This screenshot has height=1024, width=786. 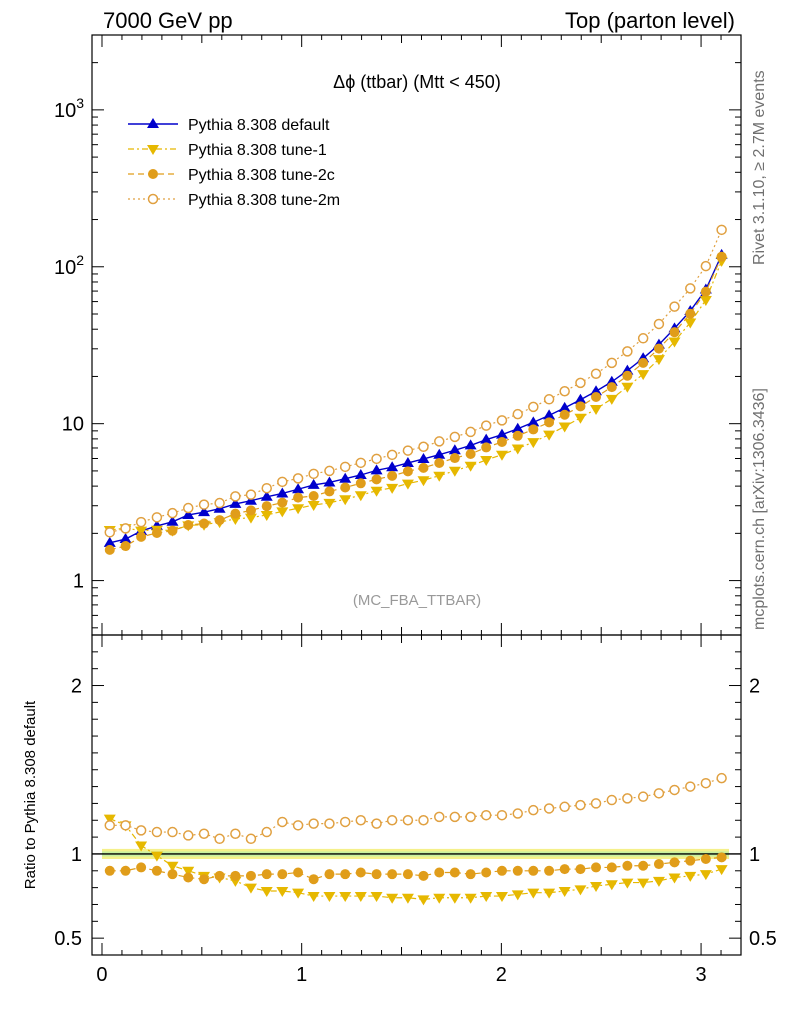 What do you see at coordinates (30, 794) in the screenshot?
I see `ratio-ylabel: Ratio to Pythia 8.308 default` at bounding box center [30, 794].